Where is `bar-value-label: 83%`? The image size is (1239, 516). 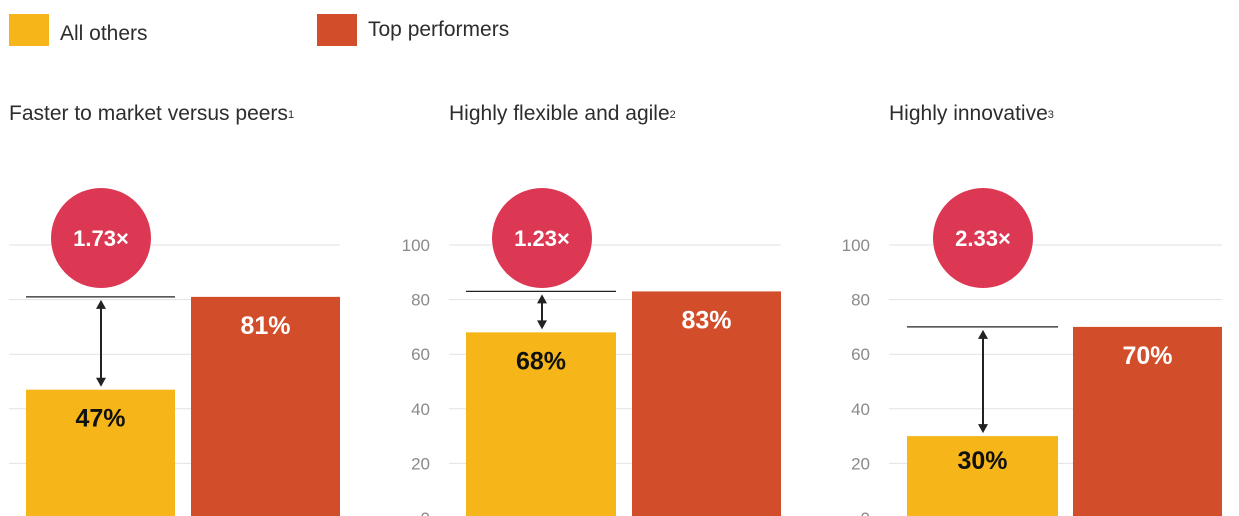 bar-value-label: 83% is located at coordinates (706, 320).